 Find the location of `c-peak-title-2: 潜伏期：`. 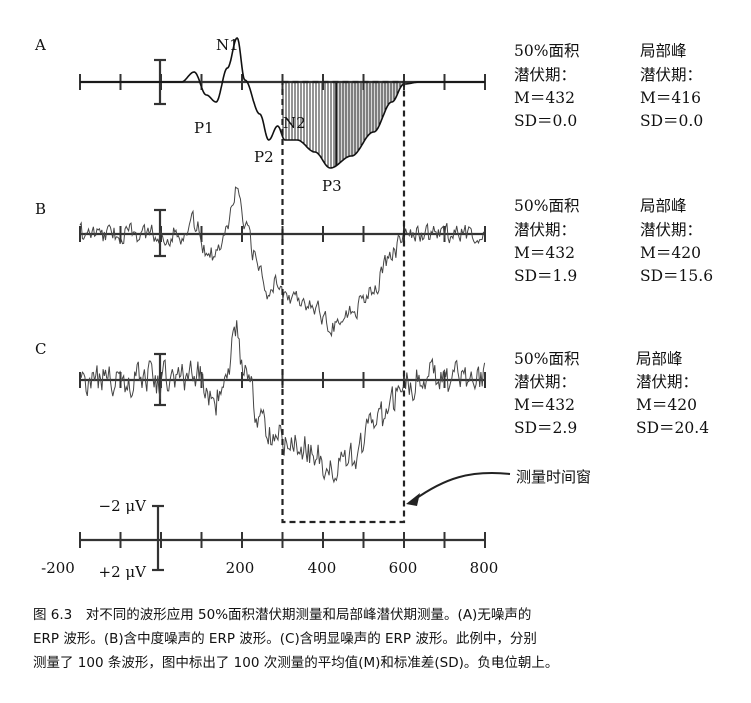

c-peak-title-2: 潜伏期： is located at coordinates (667, 382).